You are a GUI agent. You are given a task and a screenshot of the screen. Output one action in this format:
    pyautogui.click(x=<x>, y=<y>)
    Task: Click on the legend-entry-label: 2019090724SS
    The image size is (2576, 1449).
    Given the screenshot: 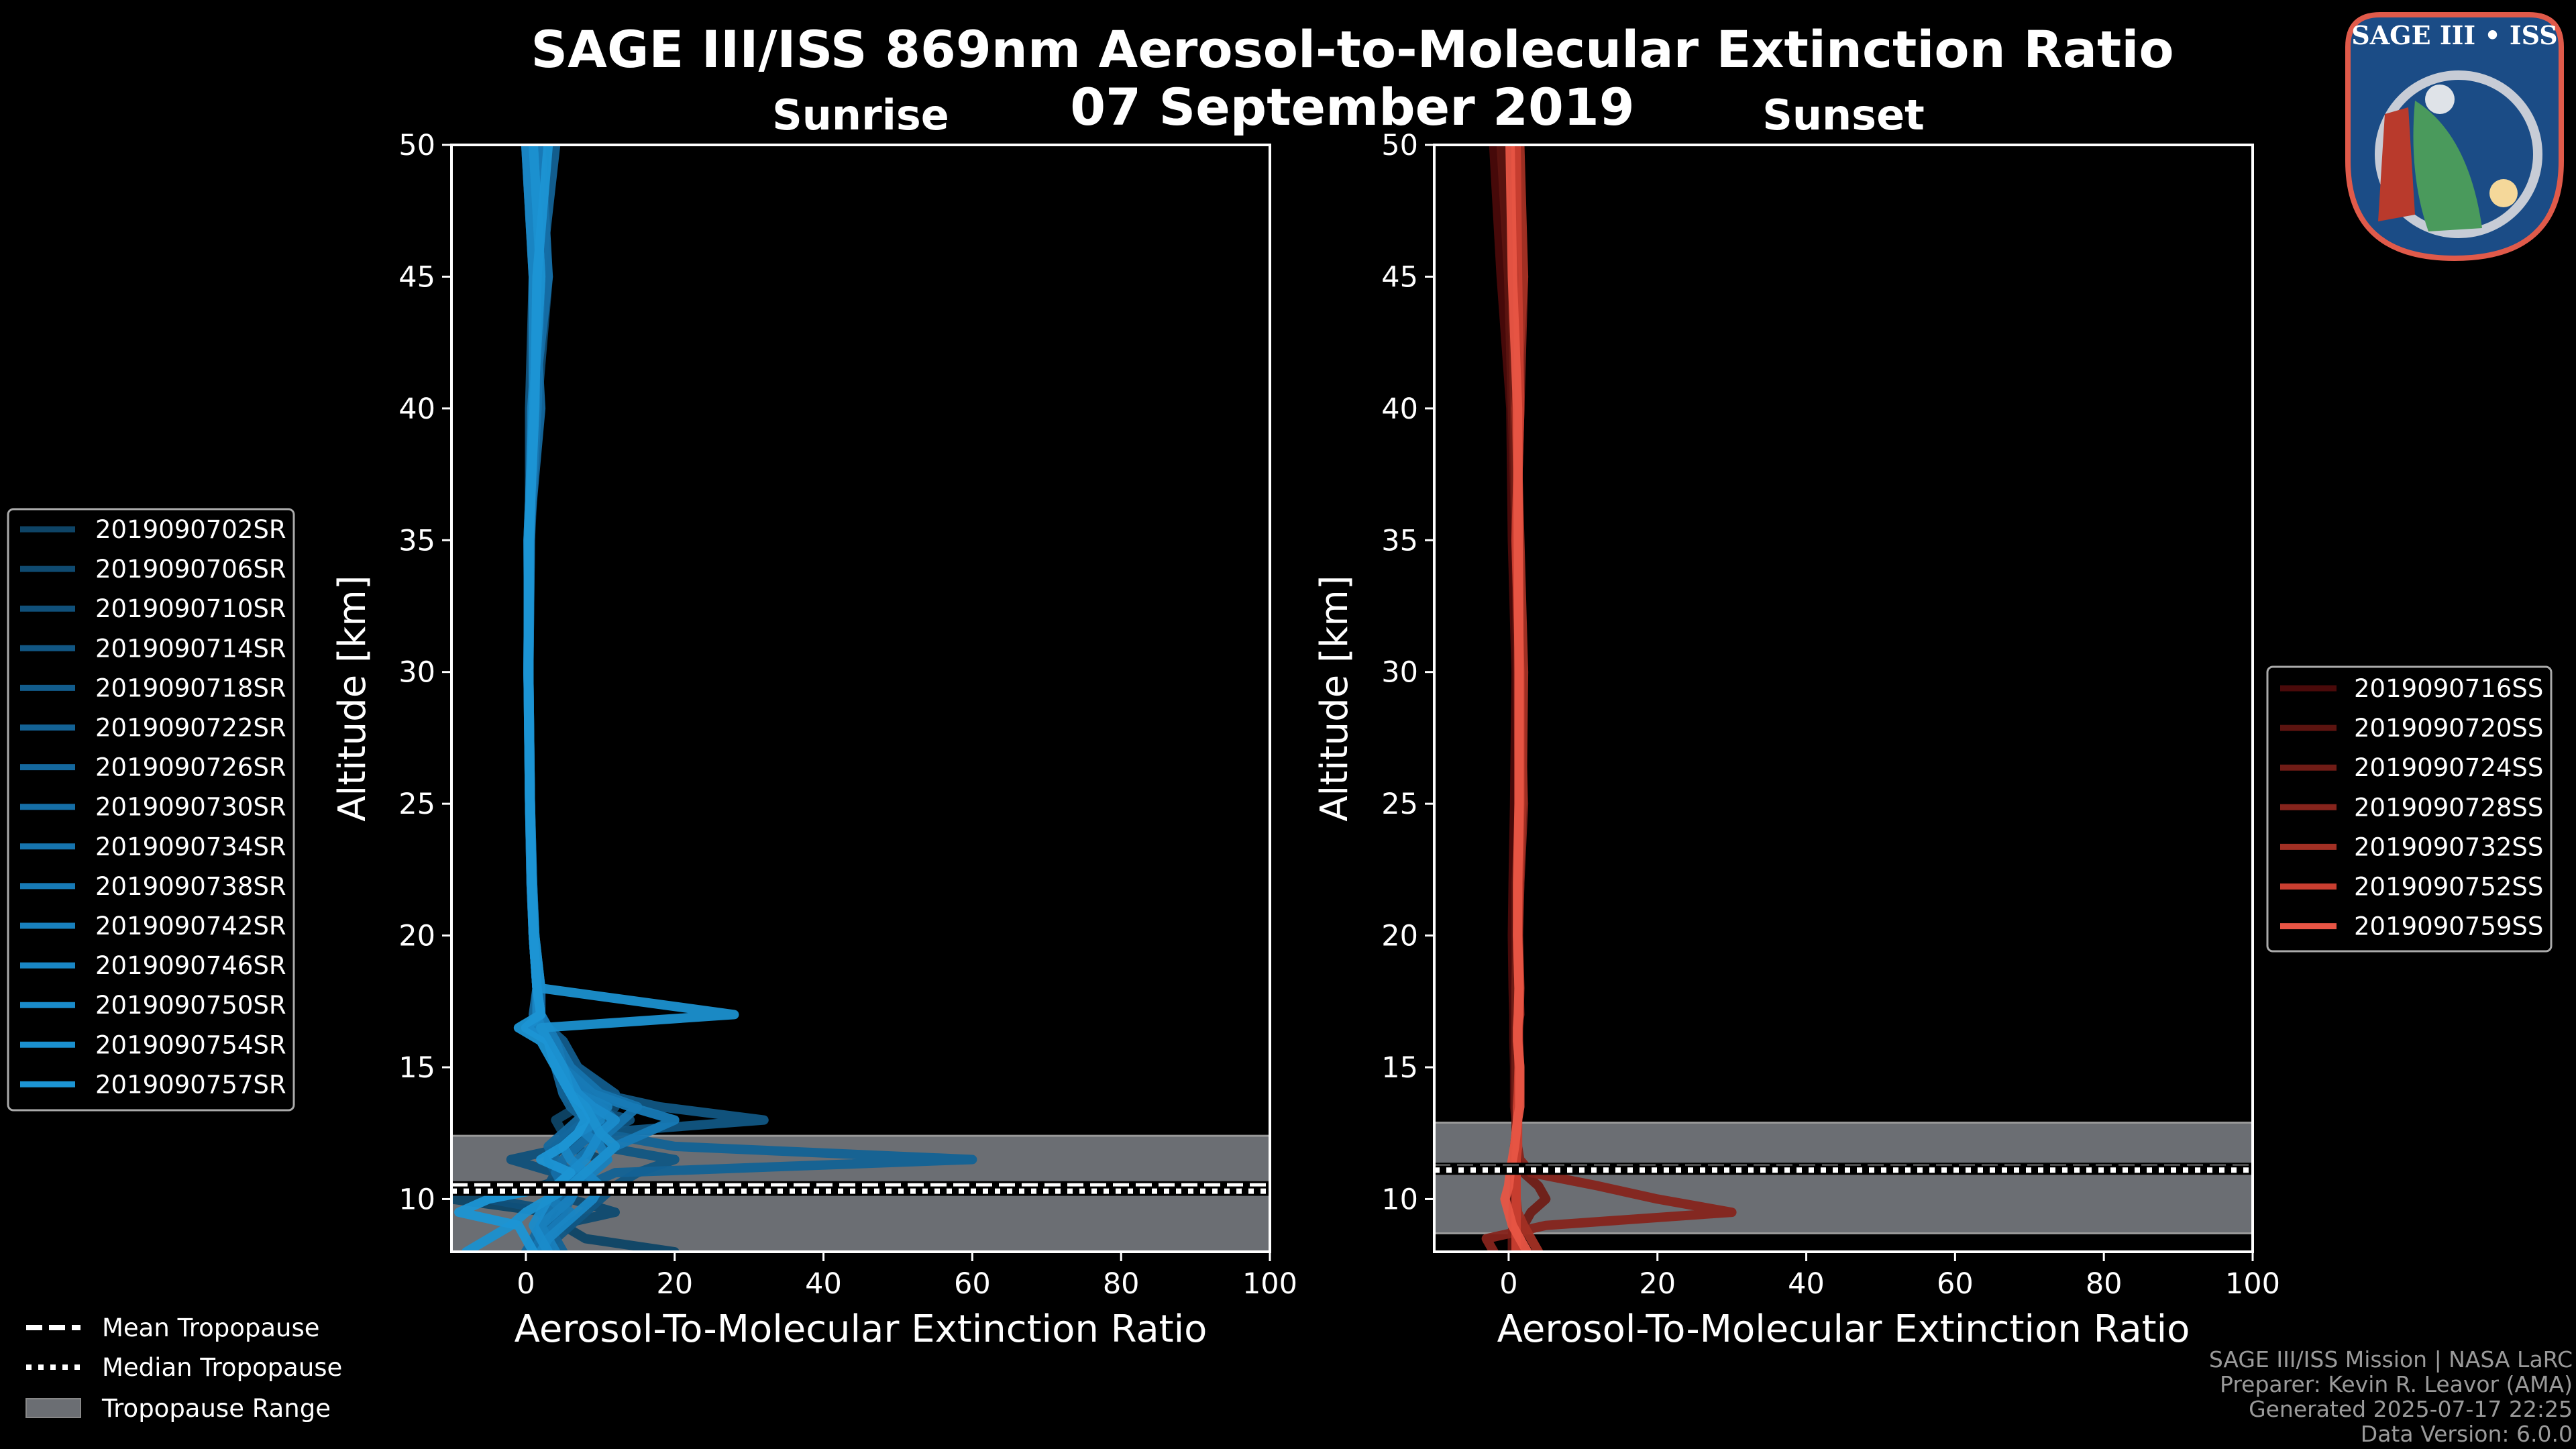 What is the action you would take?
    pyautogui.click(x=2448, y=767)
    